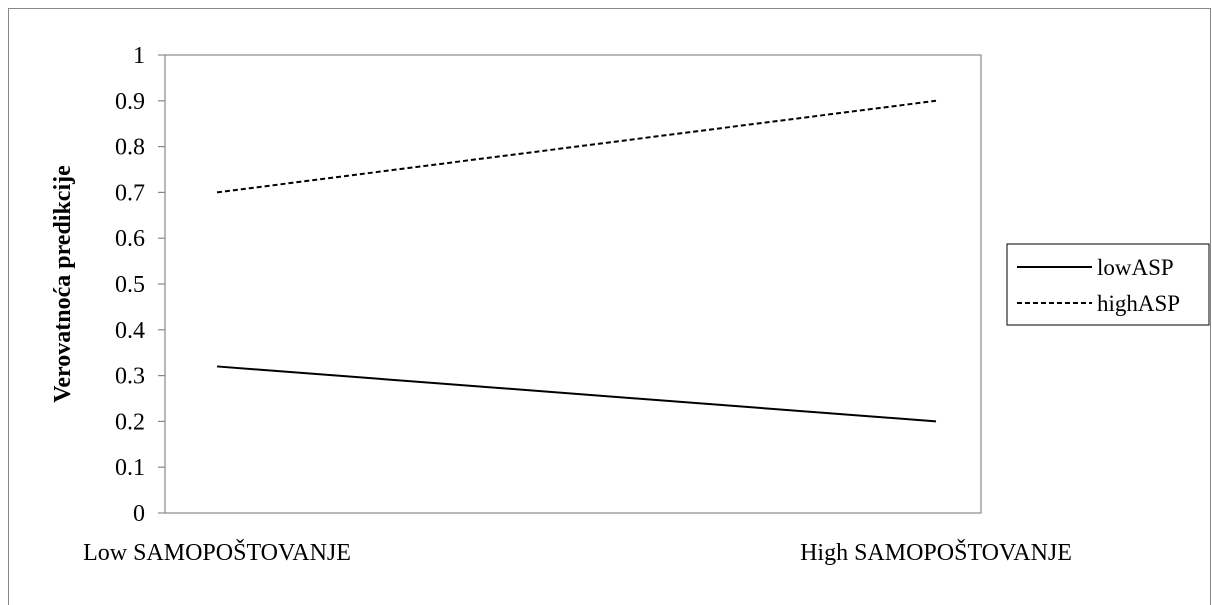 The height and width of the screenshot is (605, 1212). What do you see at coordinates (130, 102) in the screenshot?
I see `y-tick-label: 0.9` at bounding box center [130, 102].